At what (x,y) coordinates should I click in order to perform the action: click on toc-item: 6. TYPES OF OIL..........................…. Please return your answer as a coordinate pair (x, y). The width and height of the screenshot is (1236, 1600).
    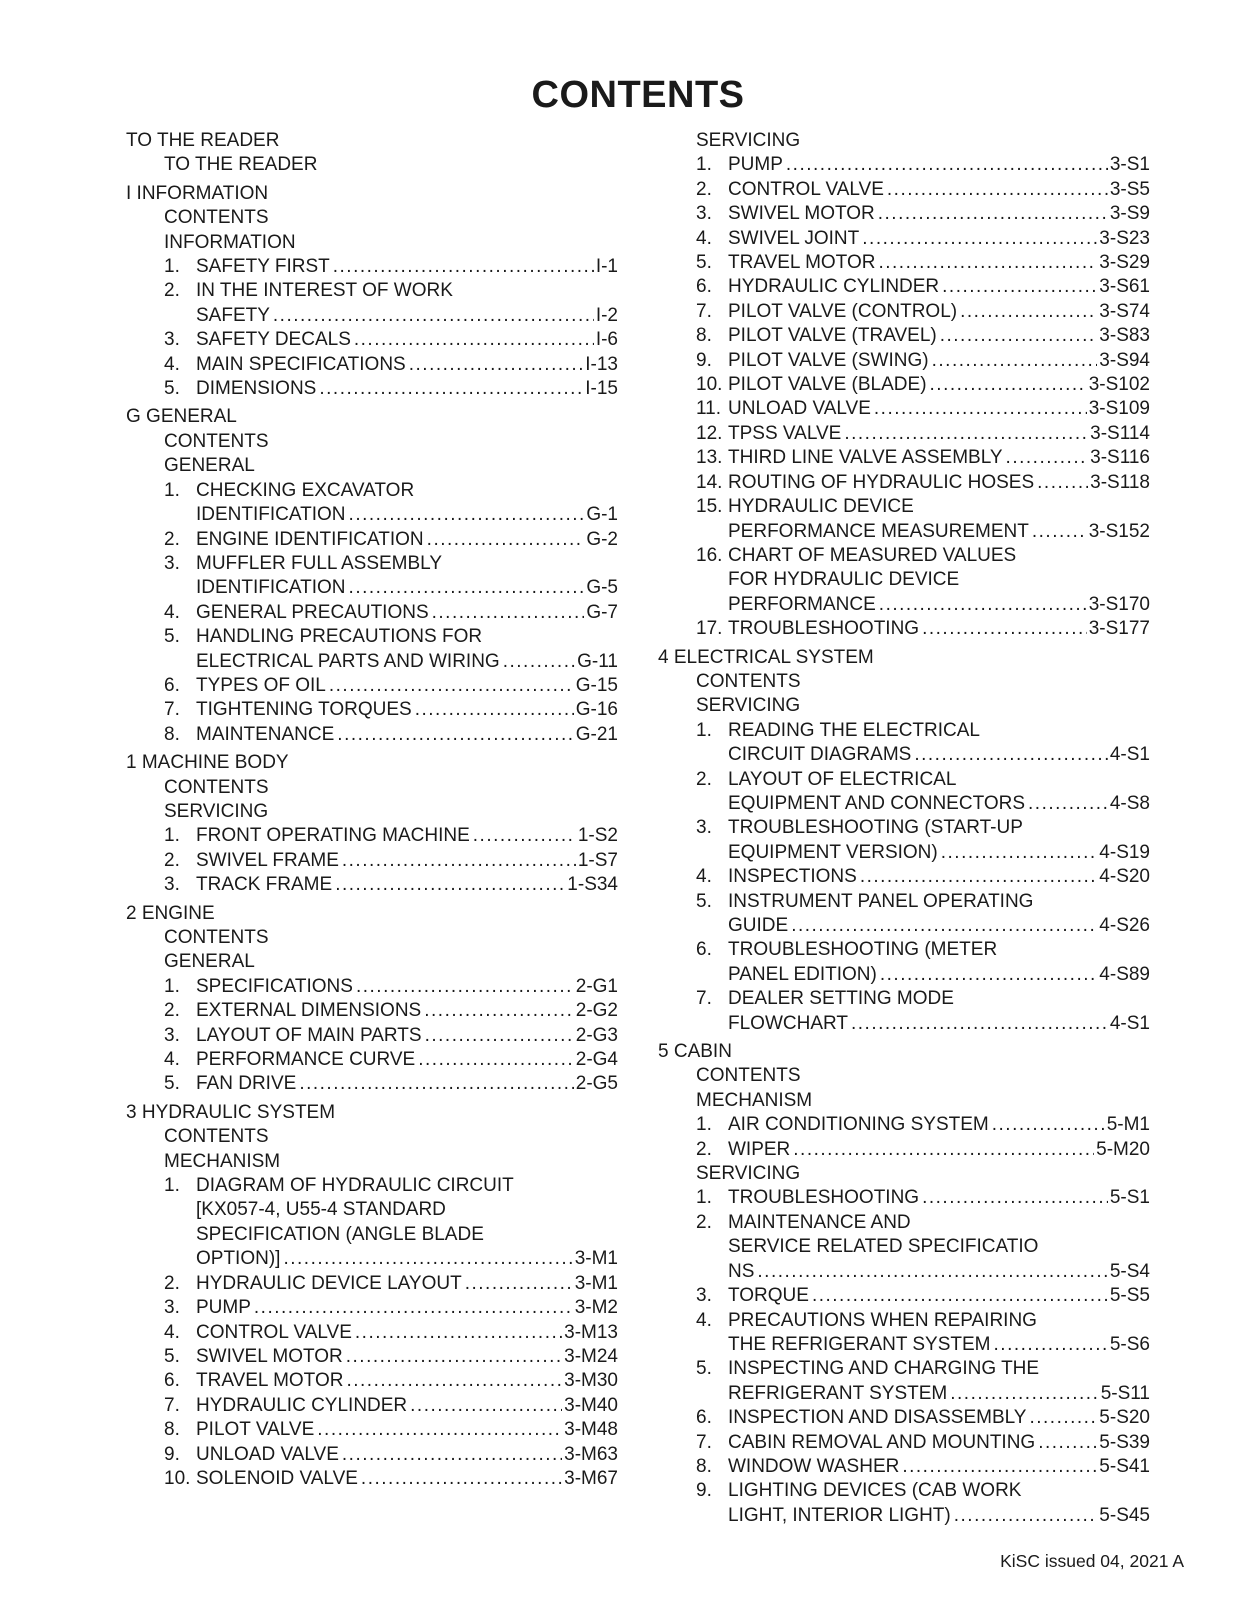
    Looking at the image, I should click on (372, 686).